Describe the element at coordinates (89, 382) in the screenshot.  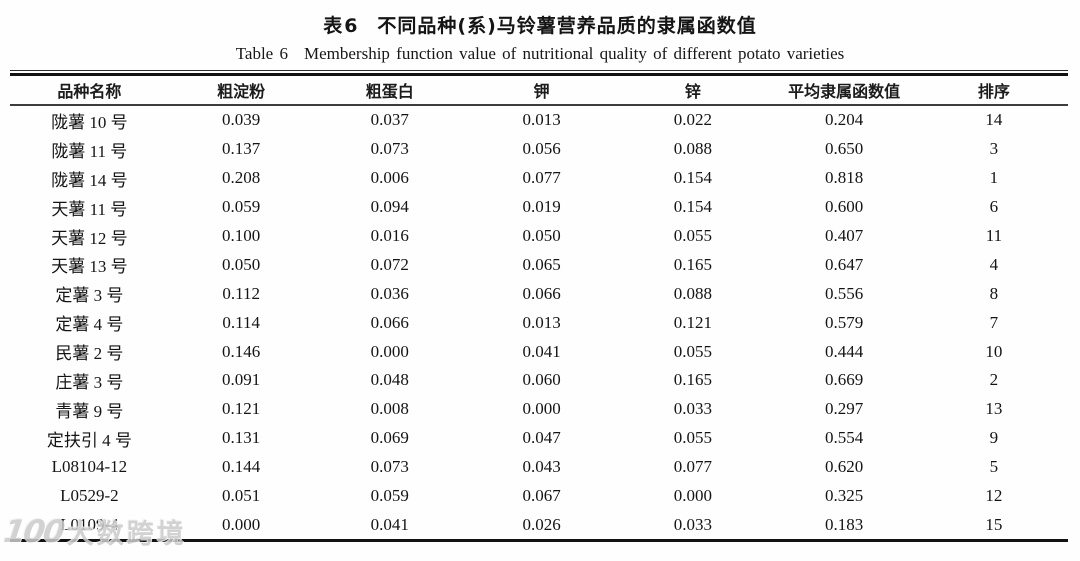
I see `variety-name-cell: 庄薯 3 号` at that location.